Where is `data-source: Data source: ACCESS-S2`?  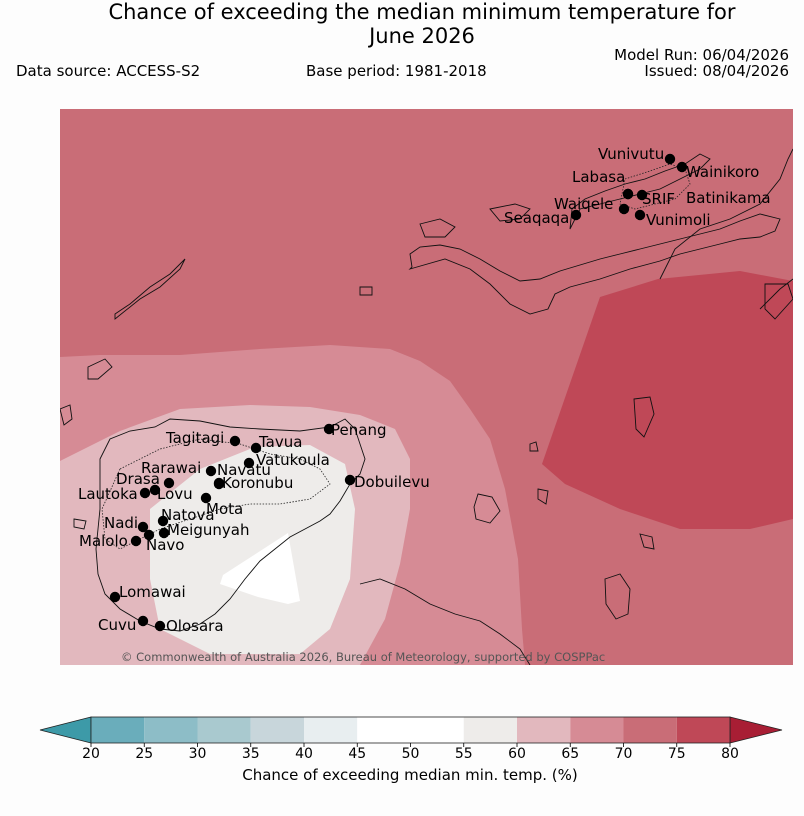
data-source: Data source: ACCESS-S2 is located at coordinates (108, 71).